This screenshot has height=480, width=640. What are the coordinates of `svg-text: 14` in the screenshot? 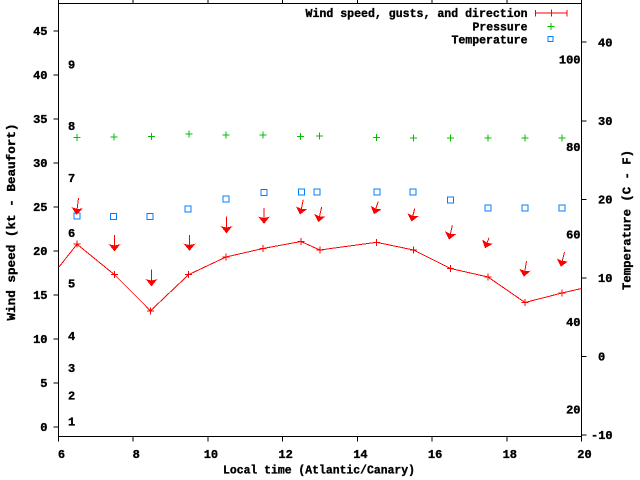 It's located at (360, 455).